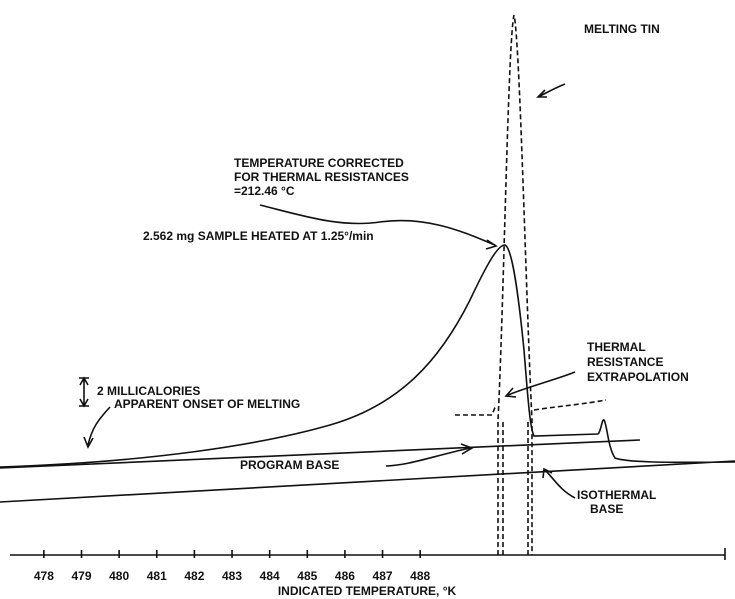  What do you see at coordinates (319, 163) in the screenshot?
I see `annotation: TEMPERATURE CORRECTED` at bounding box center [319, 163].